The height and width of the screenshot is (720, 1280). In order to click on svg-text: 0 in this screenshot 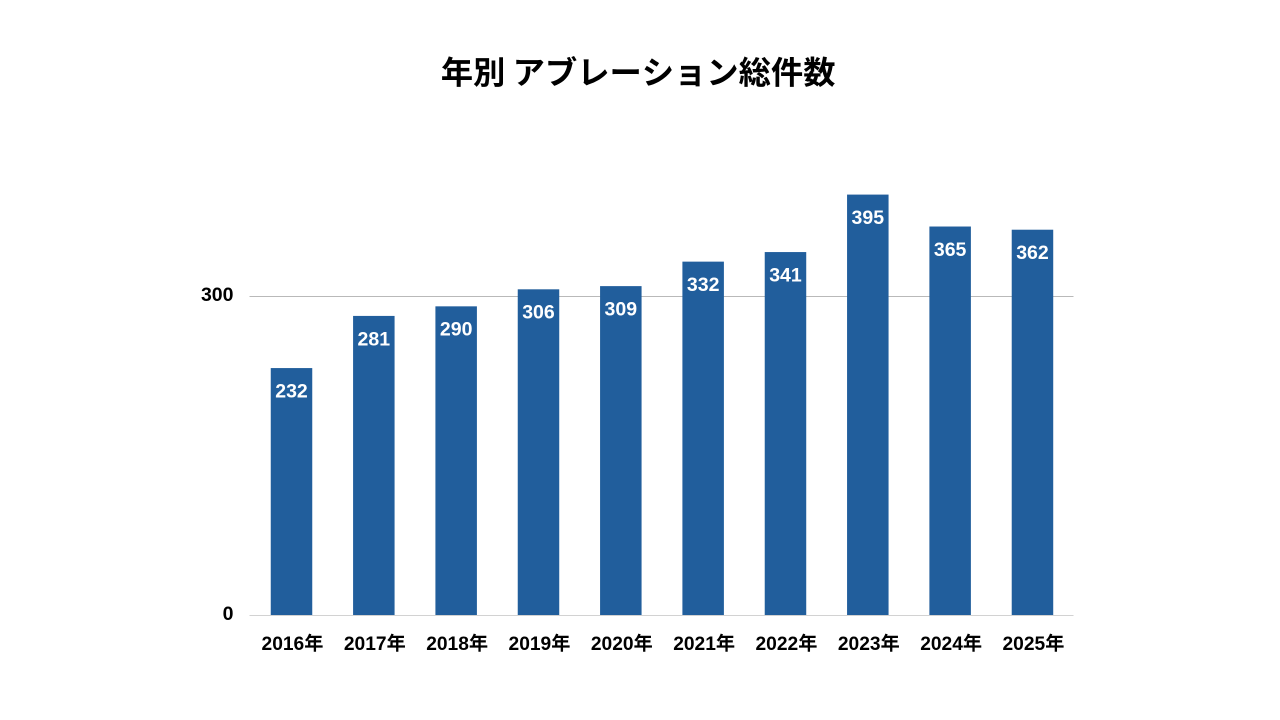, I will do `click(228, 614)`.